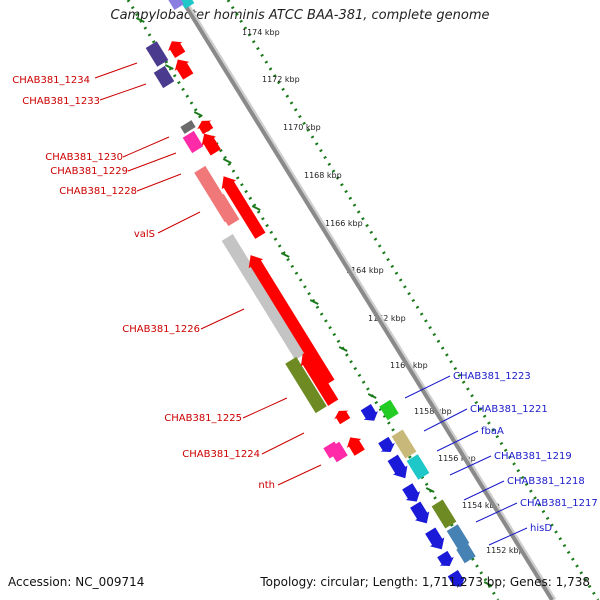 This screenshot has width=600, height=600. What do you see at coordinates (98, 191) in the screenshot?
I see `reverse-gene-label: CHAB381_1228` at bounding box center [98, 191].